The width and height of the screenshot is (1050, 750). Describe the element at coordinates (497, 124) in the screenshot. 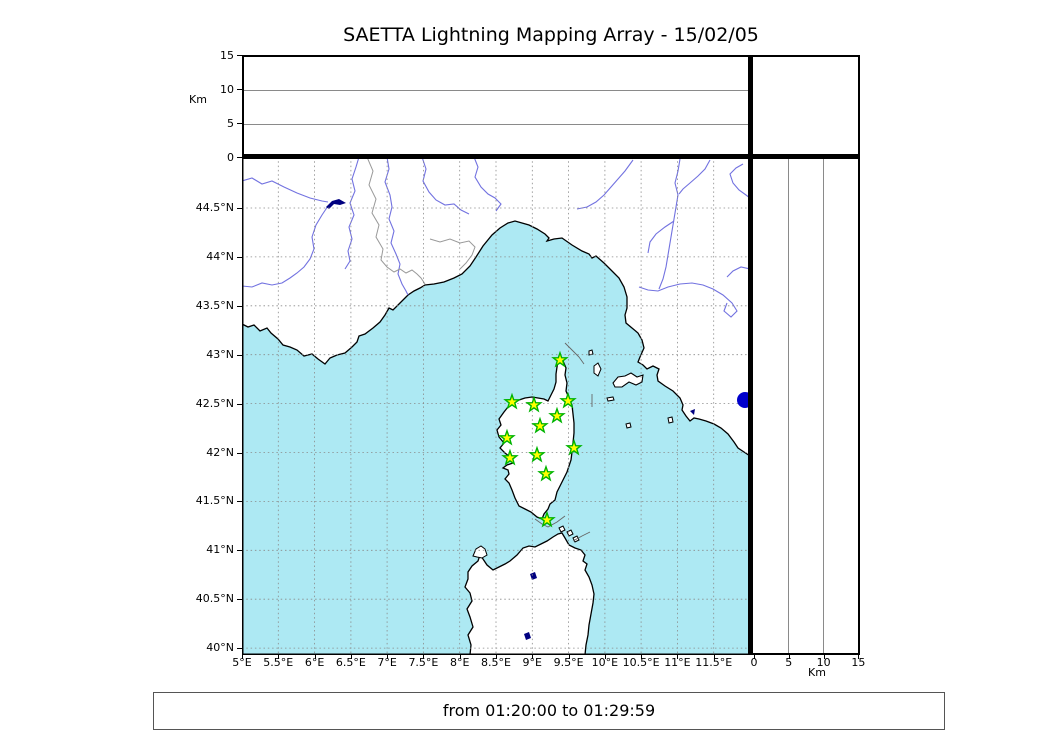

I see `altitude-gridline-5km` at that location.